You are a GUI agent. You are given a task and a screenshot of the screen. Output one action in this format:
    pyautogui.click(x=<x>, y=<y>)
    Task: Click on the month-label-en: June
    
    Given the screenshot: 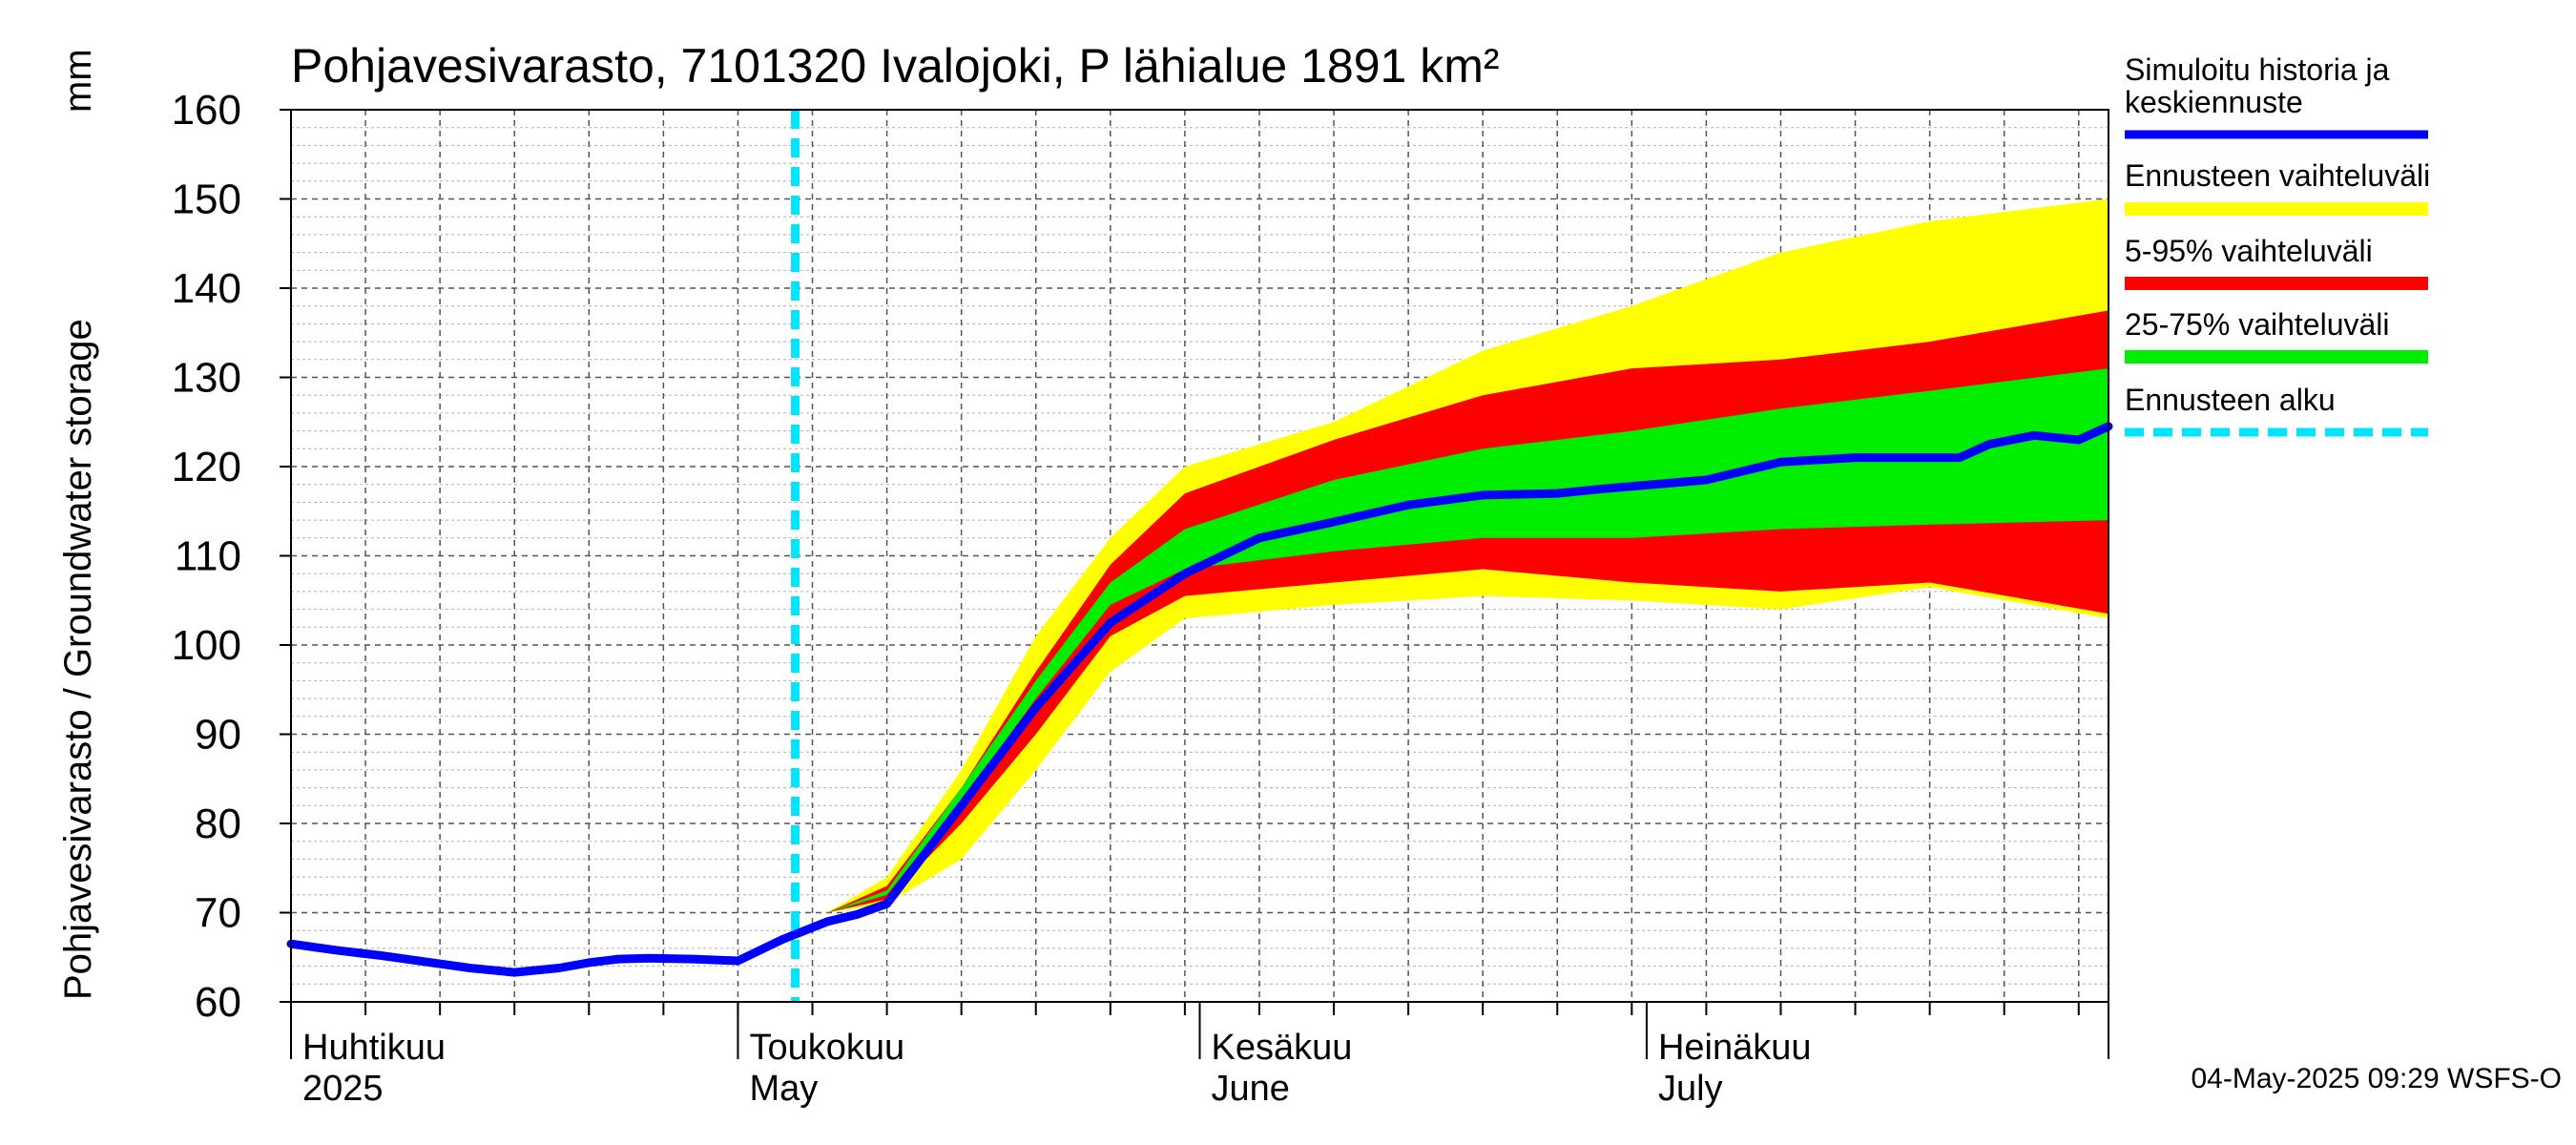 What is the action you would take?
    pyautogui.click(x=1251, y=1089)
    